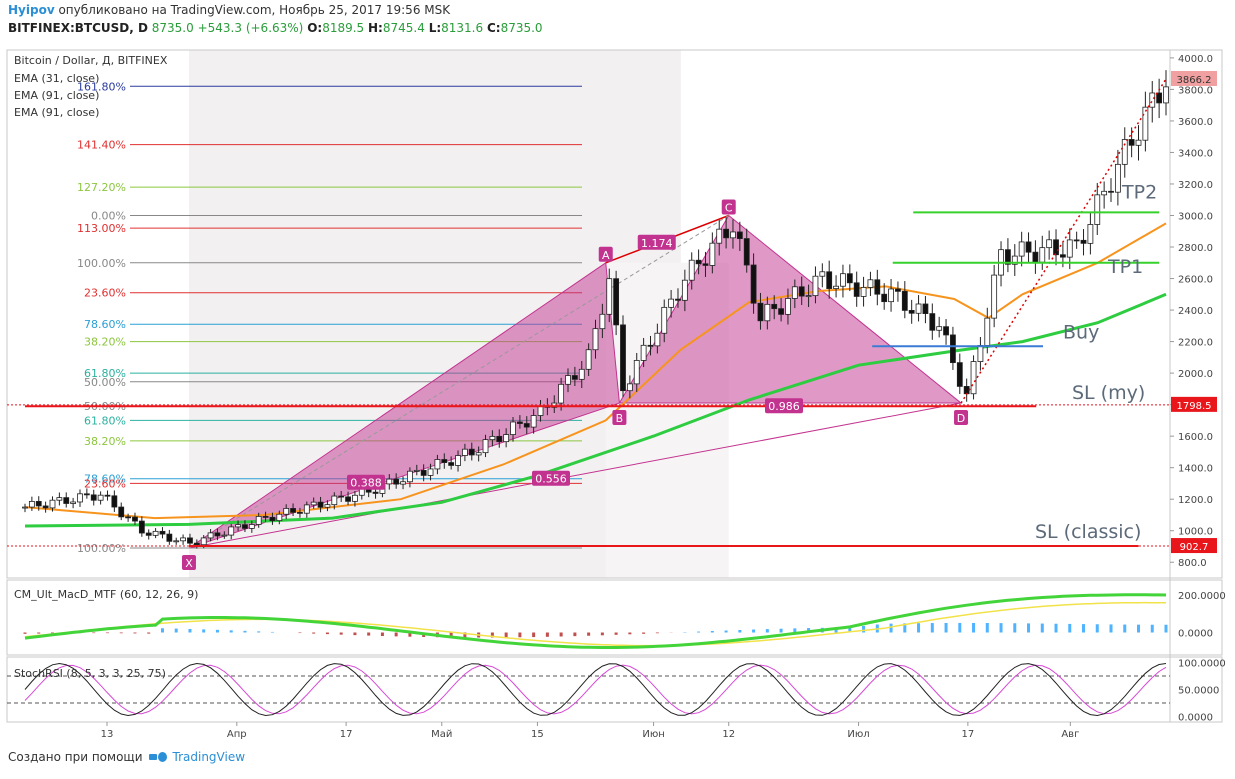 The height and width of the screenshot is (779, 1235). What do you see at coordinates (858, 734) in the screenshot?
I see `x-tick-label: Июл` at bounding box center [858, 734].